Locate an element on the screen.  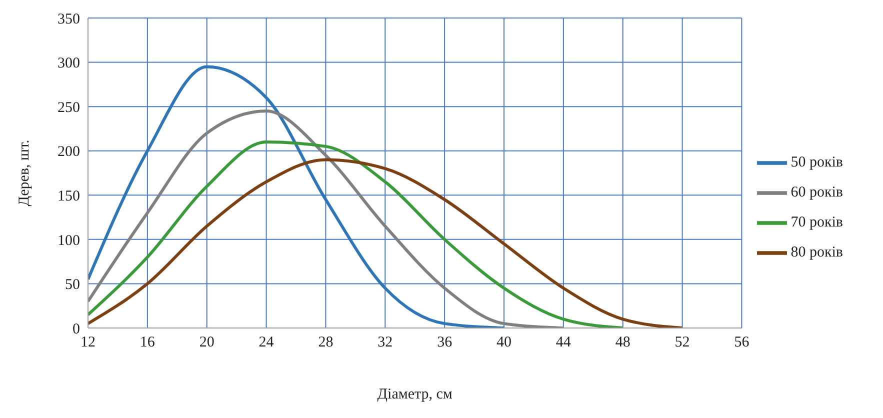
x-tick-label: 20 is located at coordinates (206, 342).